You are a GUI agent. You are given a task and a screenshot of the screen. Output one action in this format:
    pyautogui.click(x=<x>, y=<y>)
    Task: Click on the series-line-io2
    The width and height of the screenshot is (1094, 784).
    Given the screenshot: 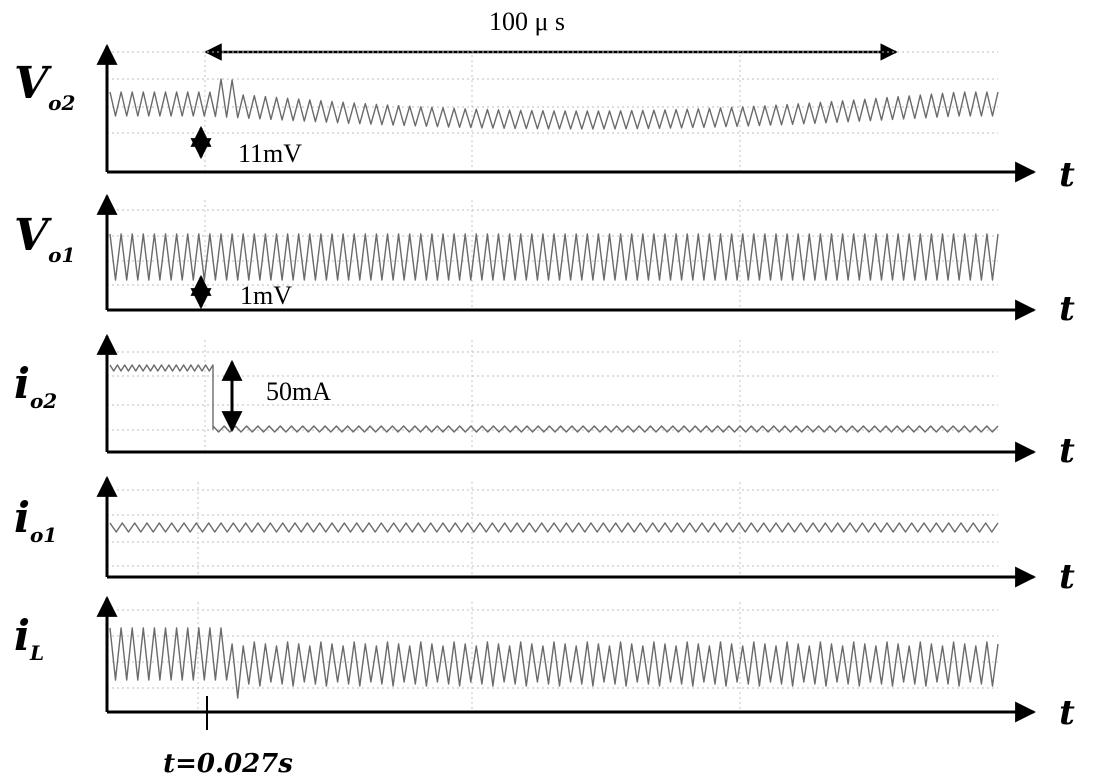 What is the action you would take?
    pyautogui.click(x=554, y=398)
    